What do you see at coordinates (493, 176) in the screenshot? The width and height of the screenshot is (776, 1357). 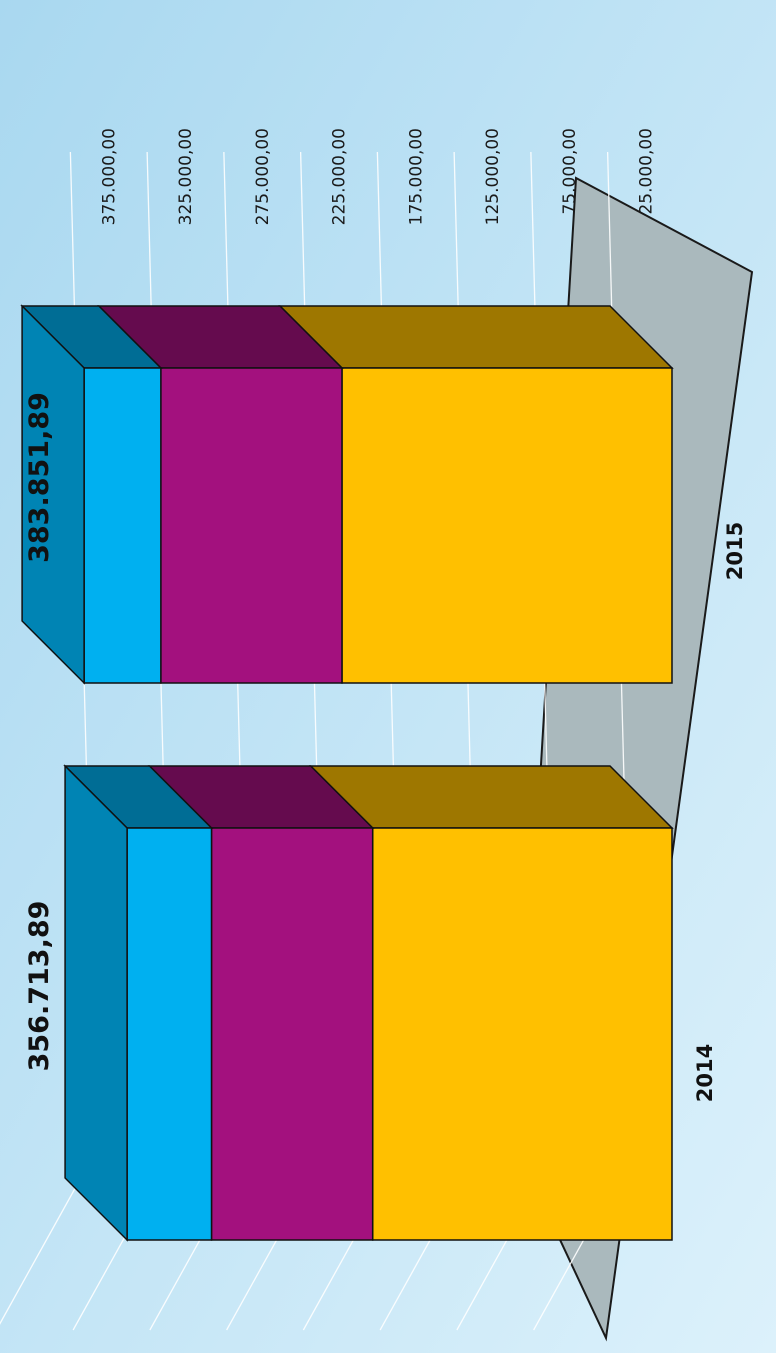 I see `y-tick-label: 125.000,00` at bounding box center [493, 176].